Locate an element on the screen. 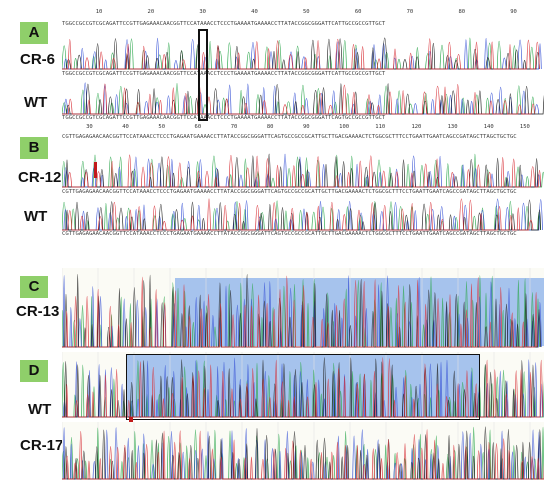 This screenshot has height=486, width=550. highlight-box-a is located at coordinates (203, 75).